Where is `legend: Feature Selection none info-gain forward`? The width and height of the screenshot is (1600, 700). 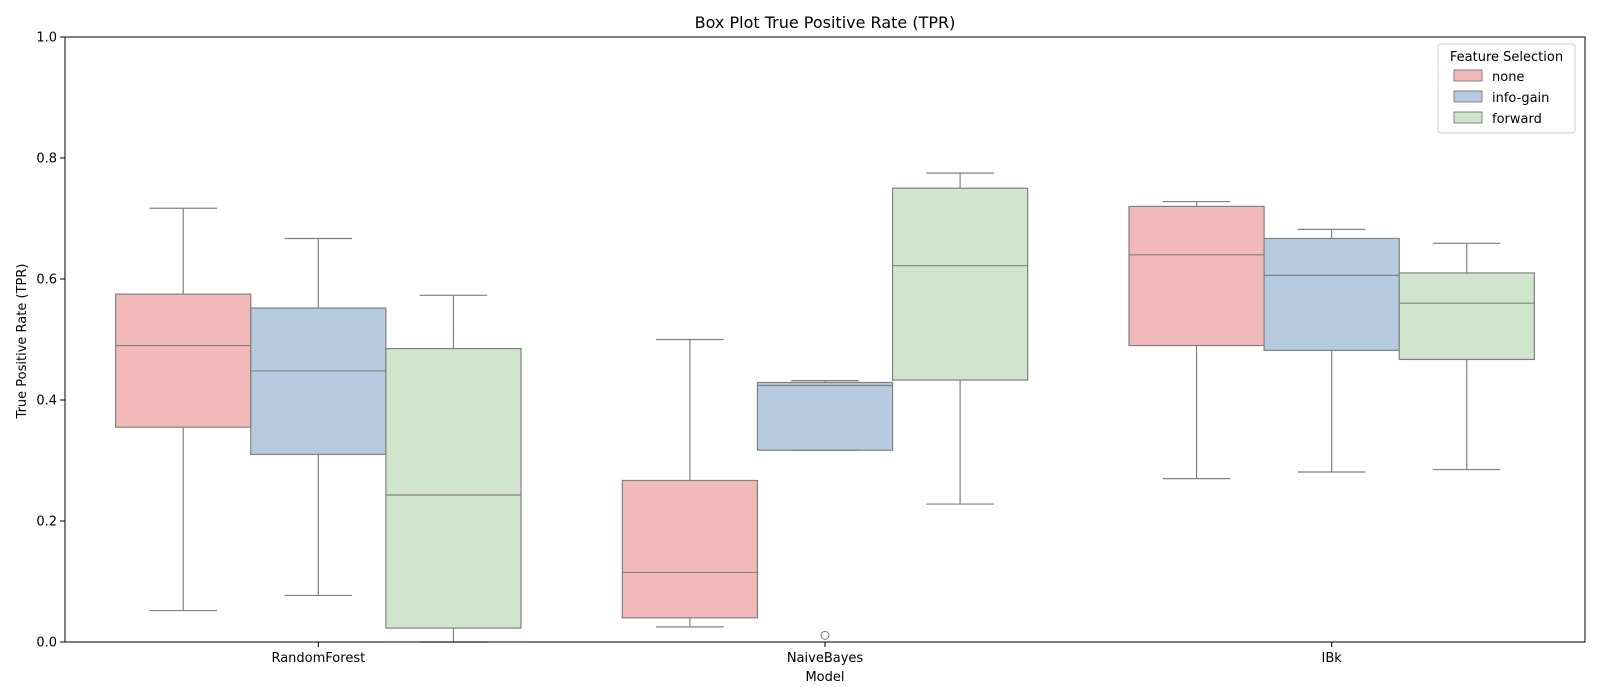 legend: Feature Selection none info-gain forward is located at coordinates (1506, 88).